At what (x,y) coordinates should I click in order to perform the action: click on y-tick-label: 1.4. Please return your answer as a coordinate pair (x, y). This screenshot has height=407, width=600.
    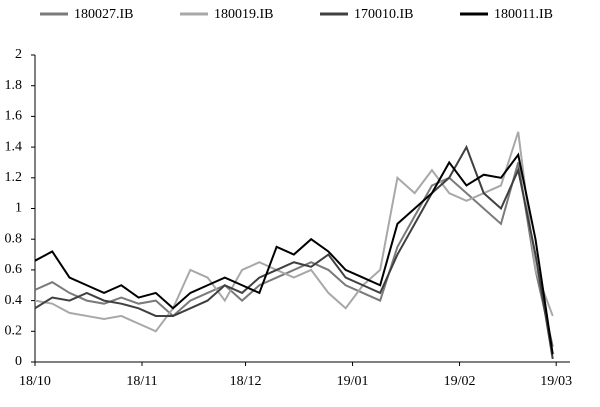
    Looking at the image, I should click on (14, 146).